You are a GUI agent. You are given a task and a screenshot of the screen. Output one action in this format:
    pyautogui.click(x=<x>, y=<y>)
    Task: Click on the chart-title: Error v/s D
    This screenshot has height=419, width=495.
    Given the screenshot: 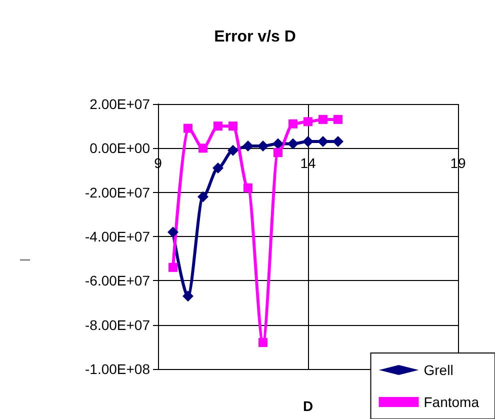 What is the action you would take?
    pyautogui.click(x=255, y=37)
    